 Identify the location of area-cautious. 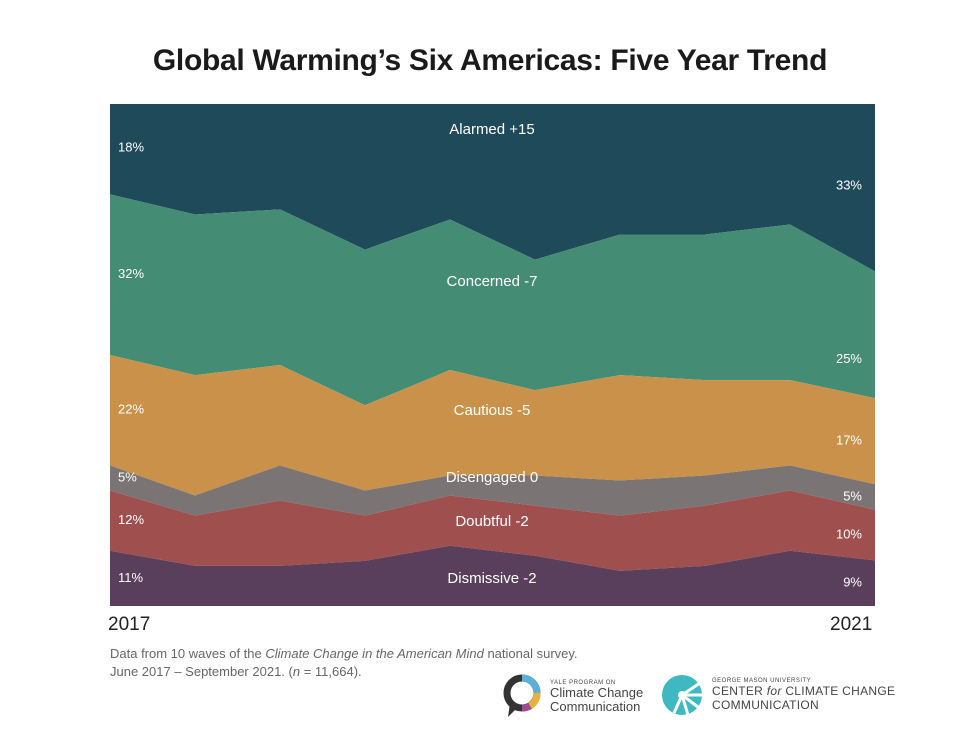
(492, 425).